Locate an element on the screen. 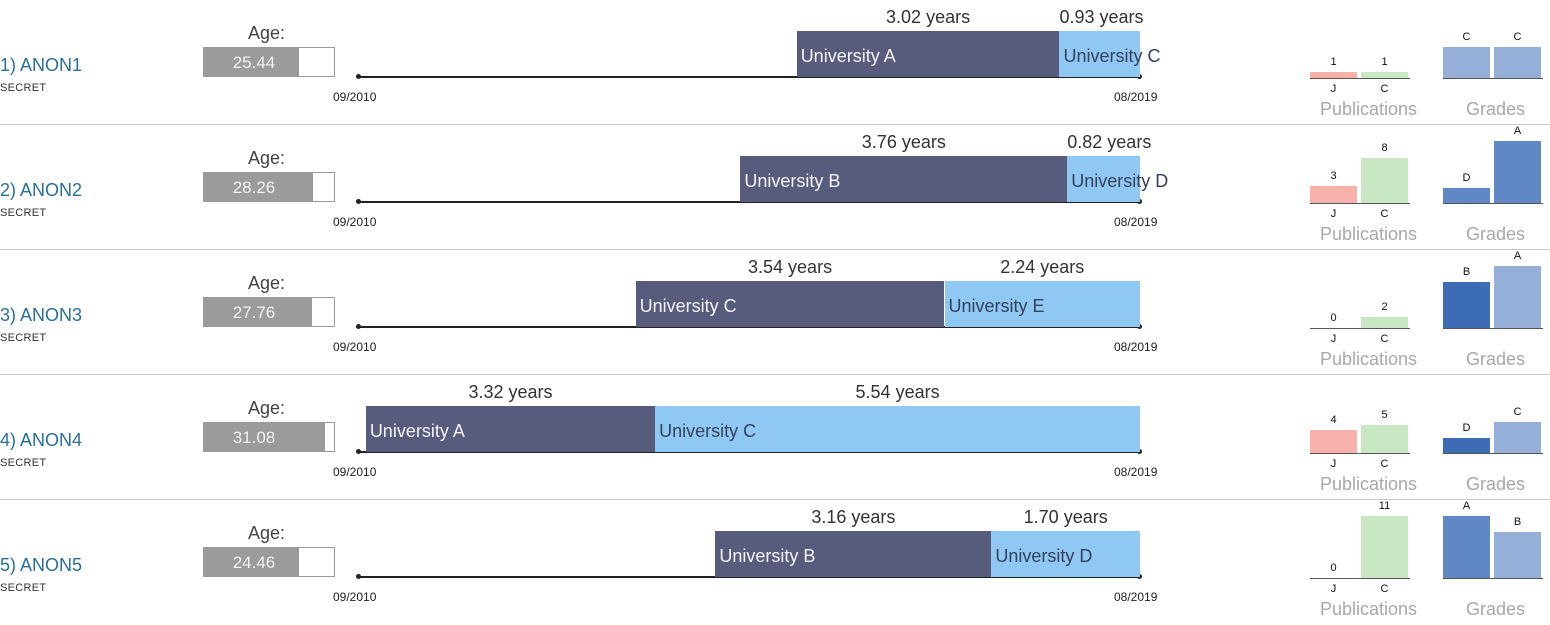 Image resolution: width=1550 pixels, height=625 pixels. age-value: 24.46 is located at coordinates (254, 562).